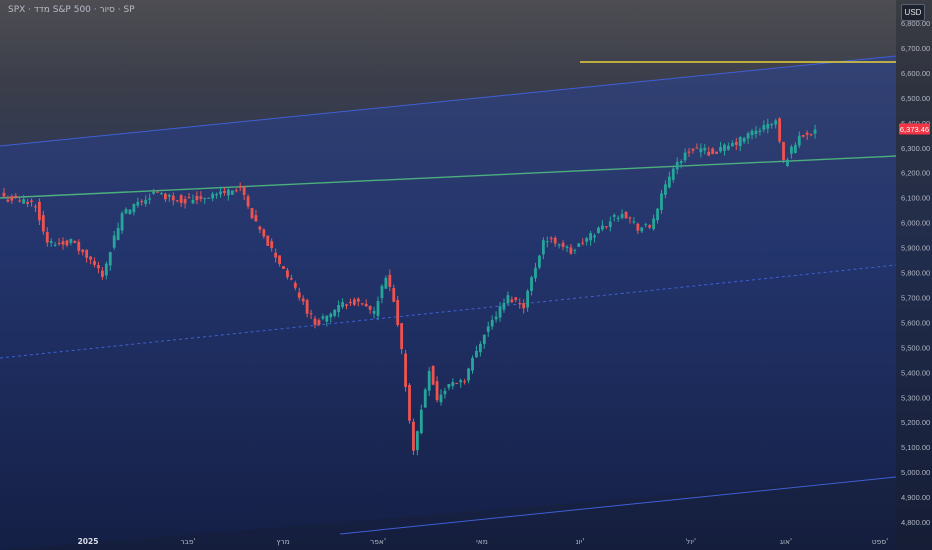 Image resolution: width=932 pixels, height=550 pixels. I want to click on time-tick-label: יונ', so click(580, 541).